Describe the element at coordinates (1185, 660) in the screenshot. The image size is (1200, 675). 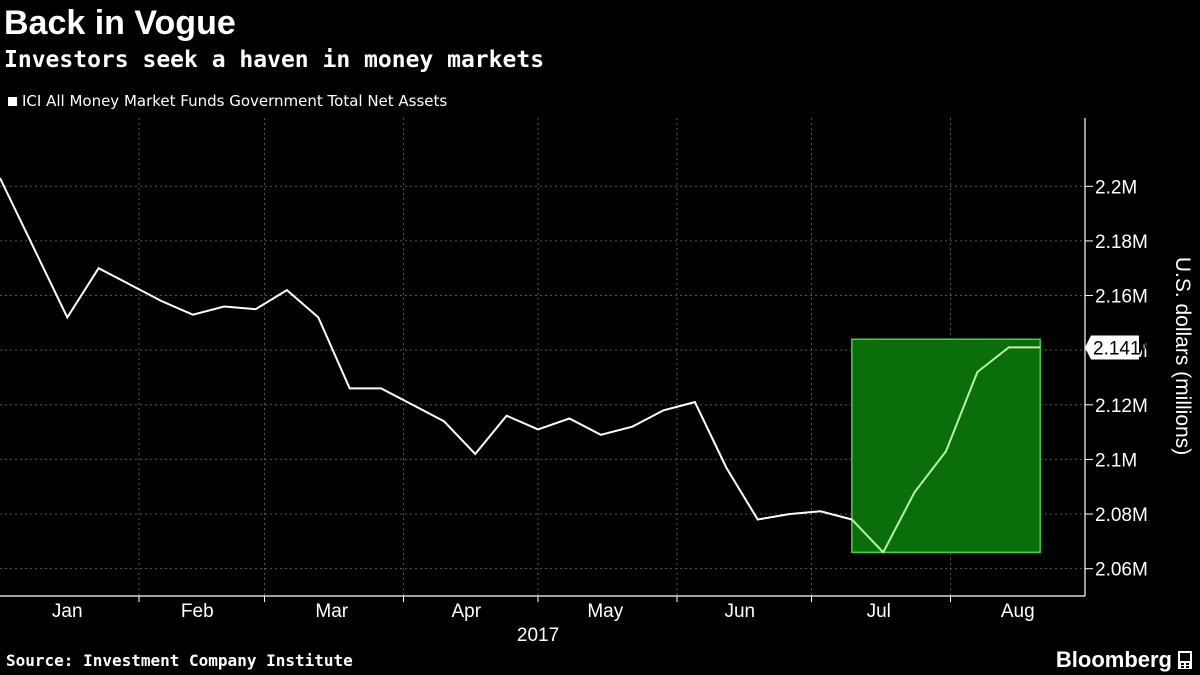
I see `bloomberg-terminal-icon` at that location.